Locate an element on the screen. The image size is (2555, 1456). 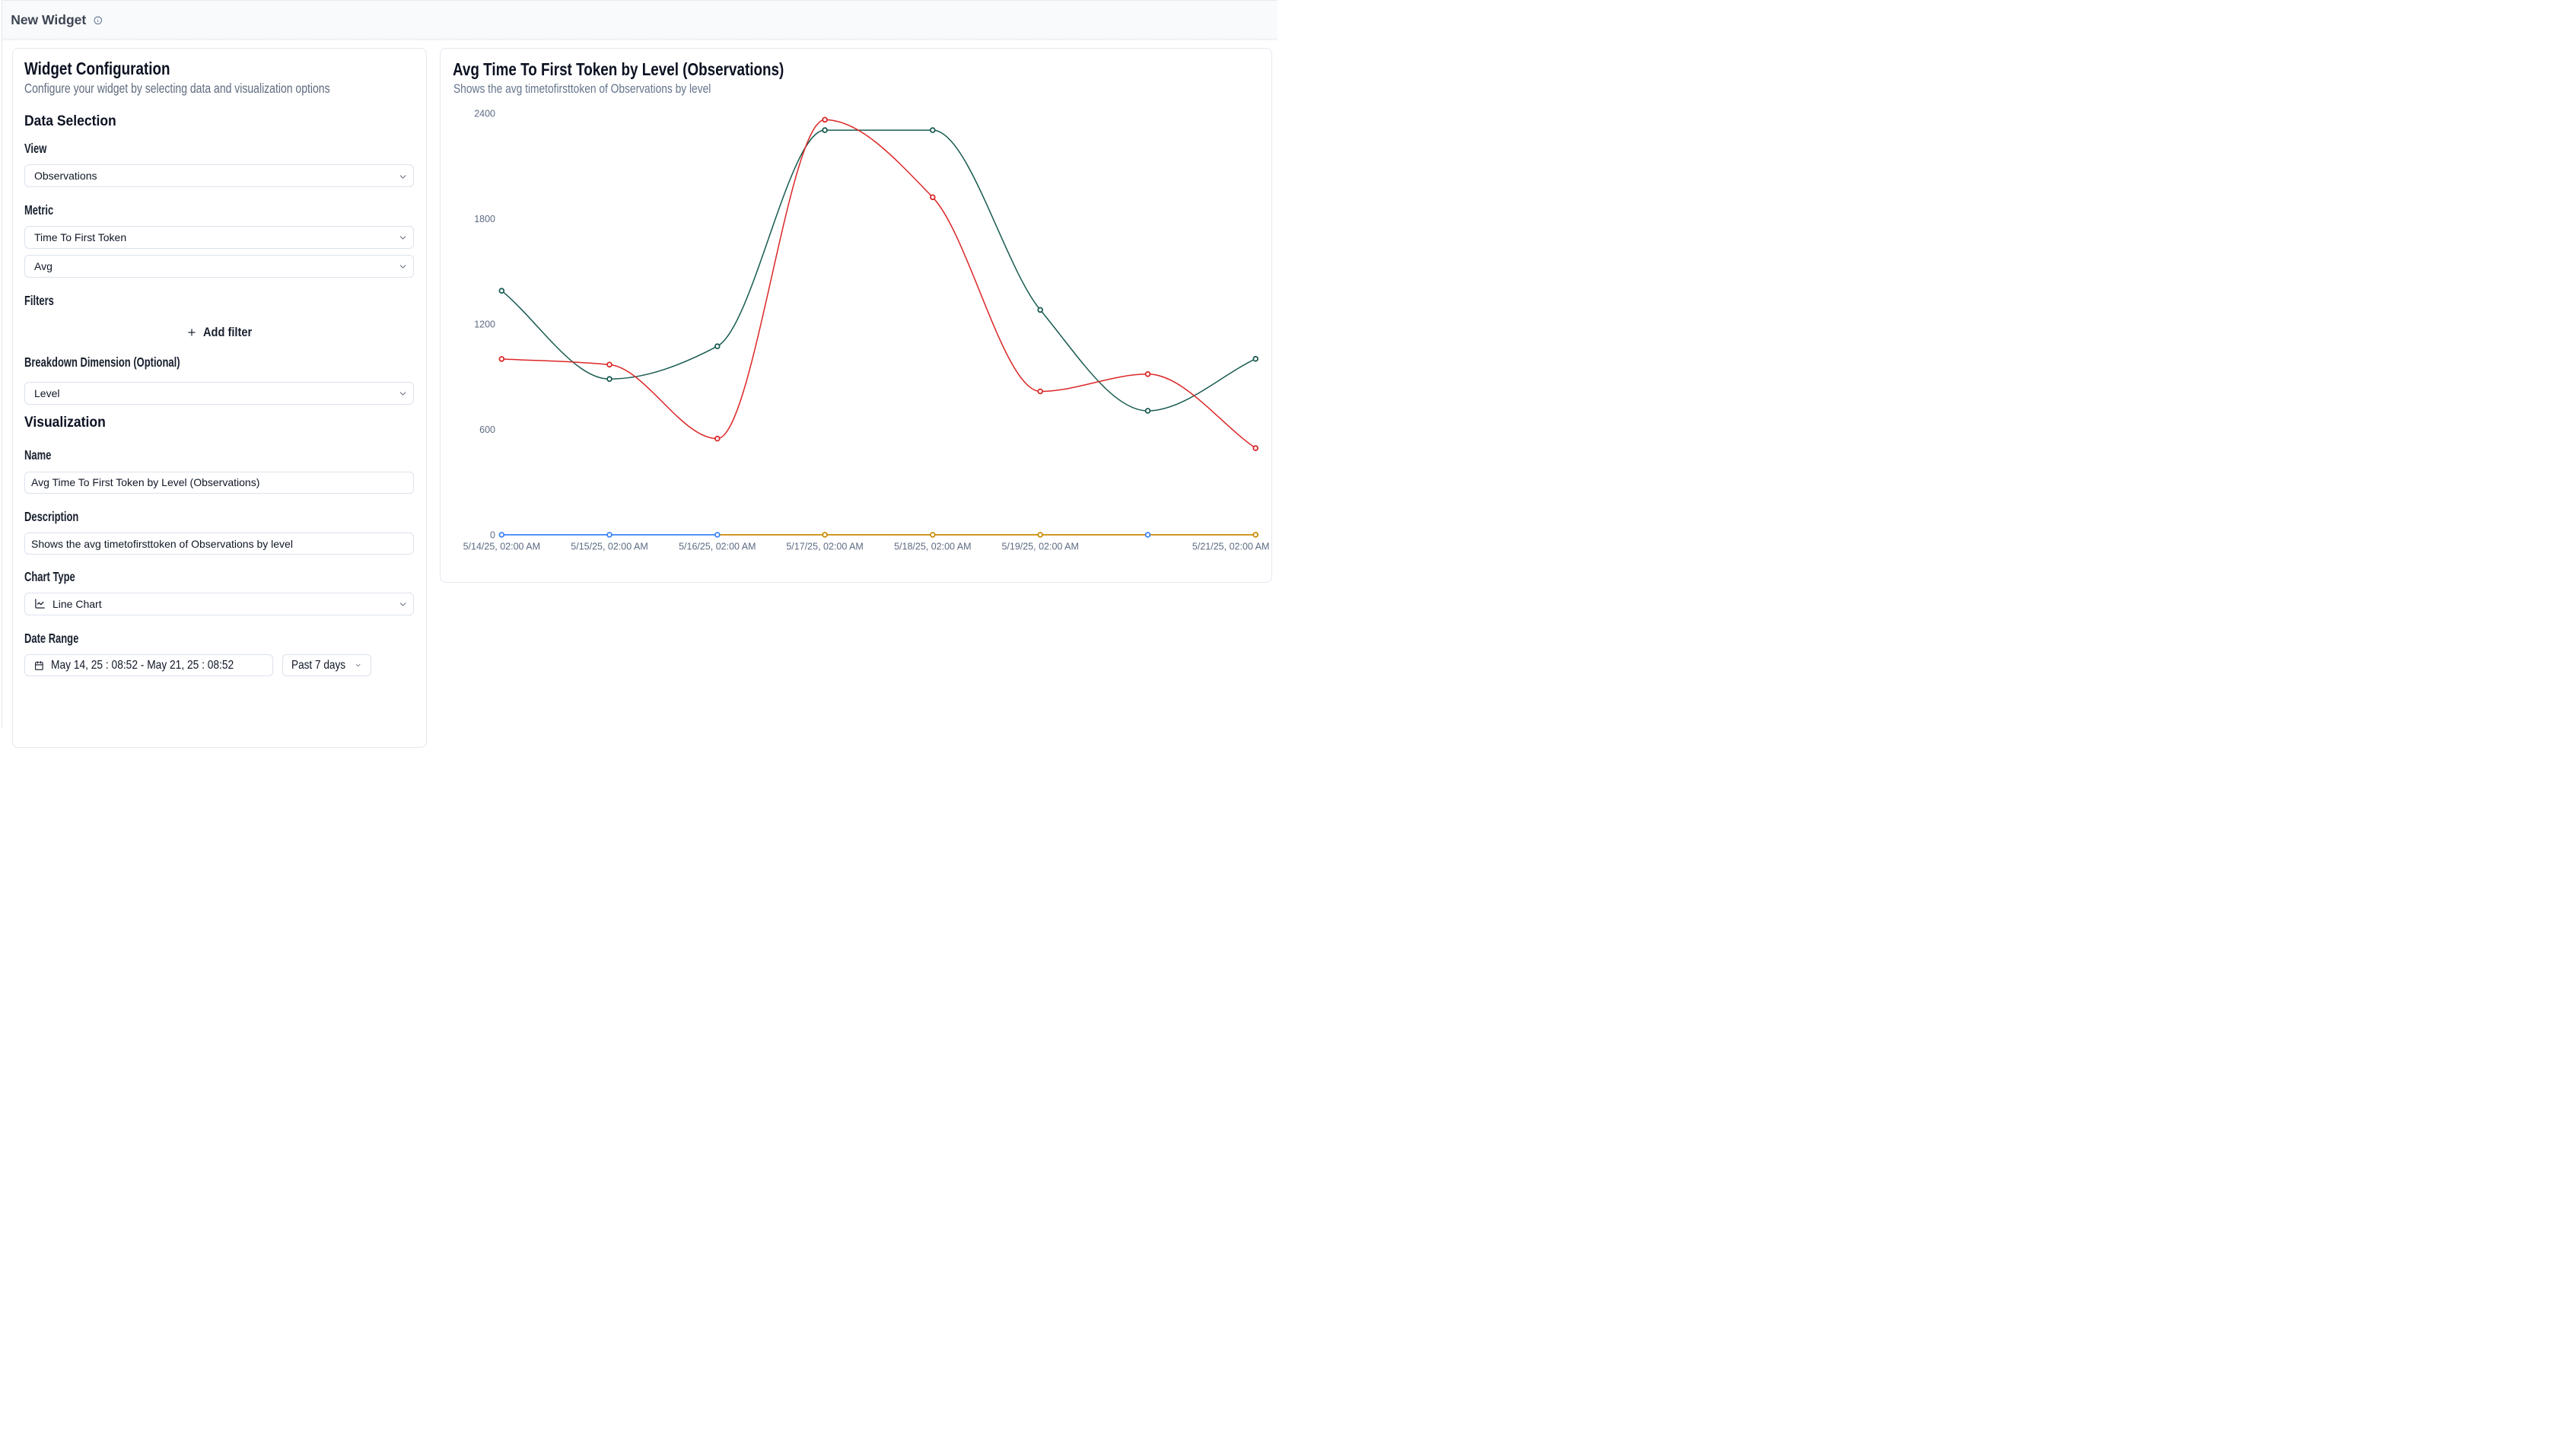
svg-text: 5/21/25, 02:00 AM is located at coordinates (1231, 547).